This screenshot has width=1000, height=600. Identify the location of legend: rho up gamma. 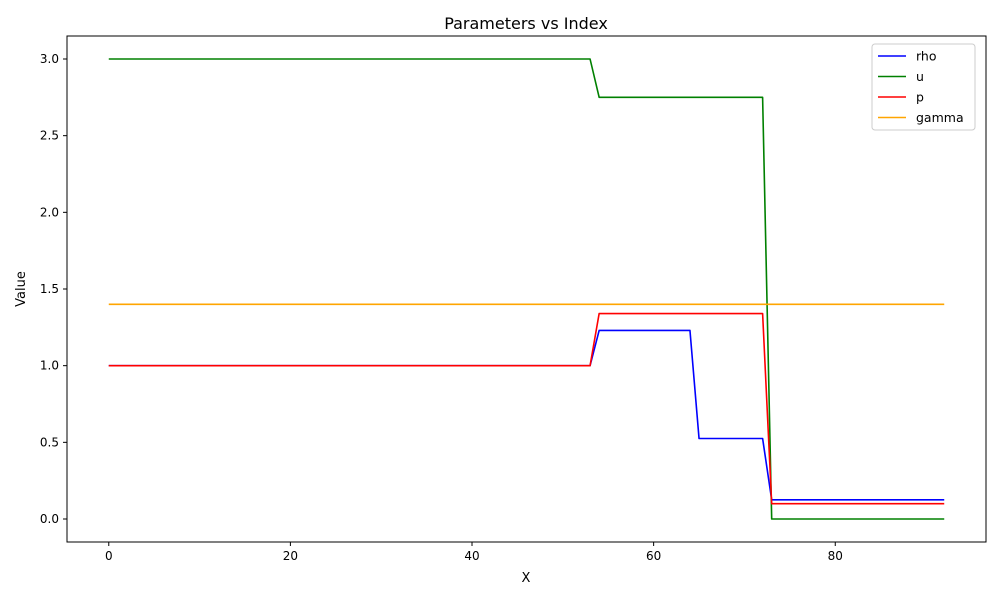
(923, 87).